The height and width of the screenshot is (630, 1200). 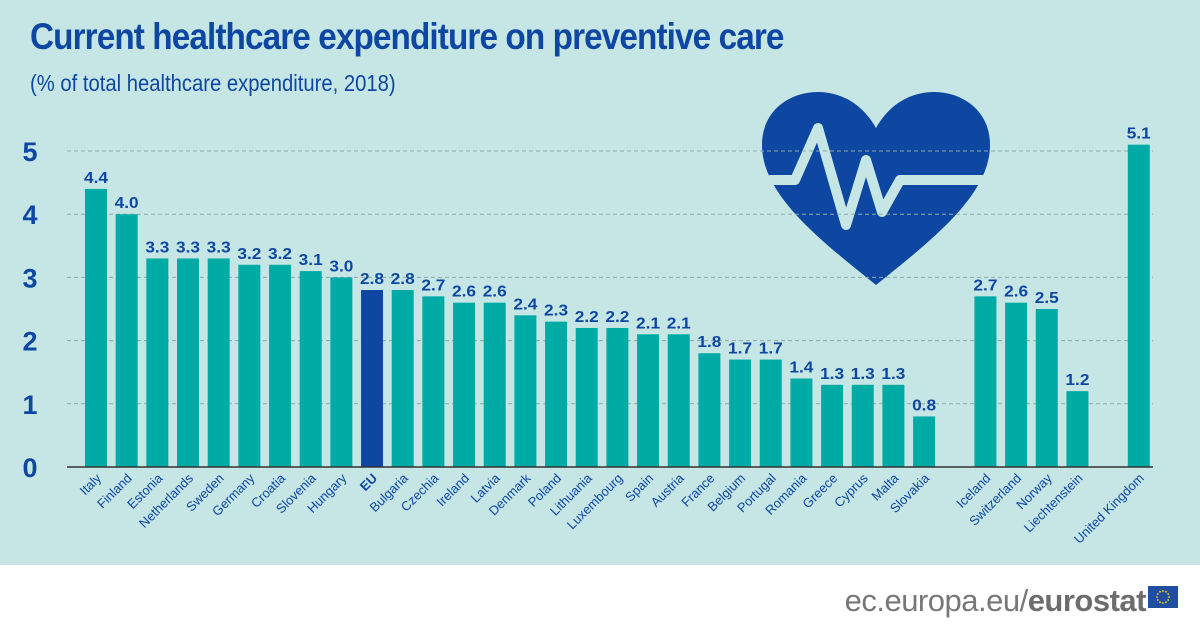 What do you see at coordinates (586, 397) in the screenshot?
I see `bar-lithuania` at bounding box center [586, 397].